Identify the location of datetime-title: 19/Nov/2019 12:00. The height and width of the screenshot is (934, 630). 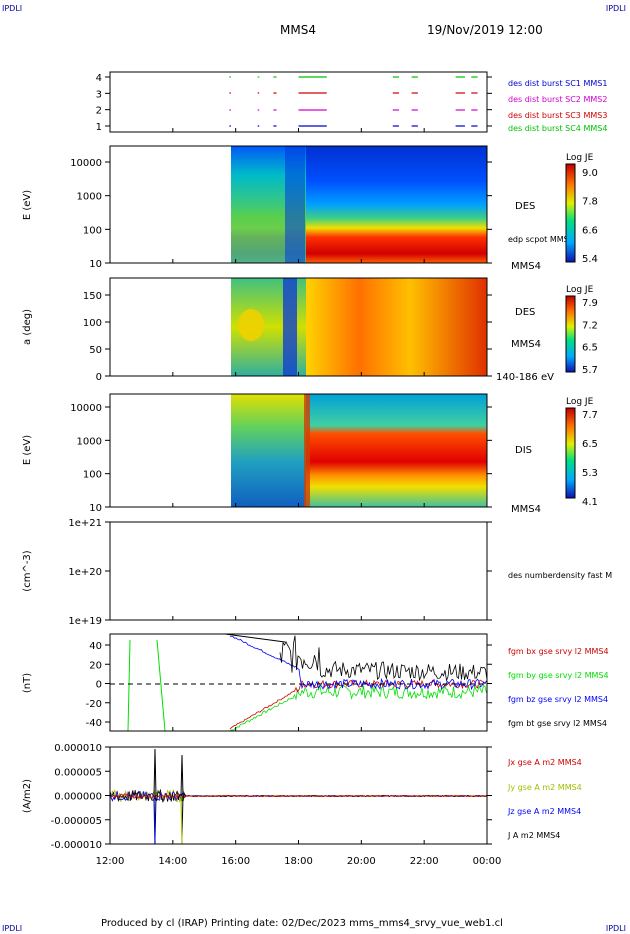
(485, 30).